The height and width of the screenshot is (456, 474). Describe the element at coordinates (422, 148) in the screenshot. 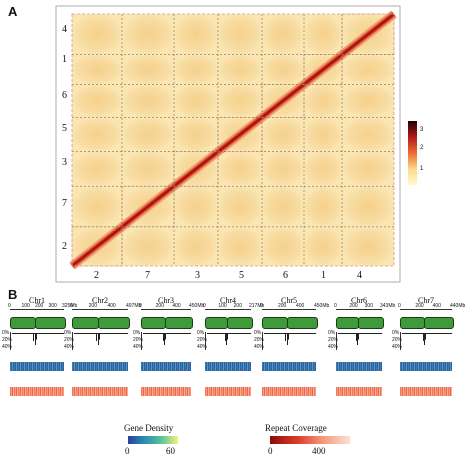

I see `colorbar-tick: 2` at that location.